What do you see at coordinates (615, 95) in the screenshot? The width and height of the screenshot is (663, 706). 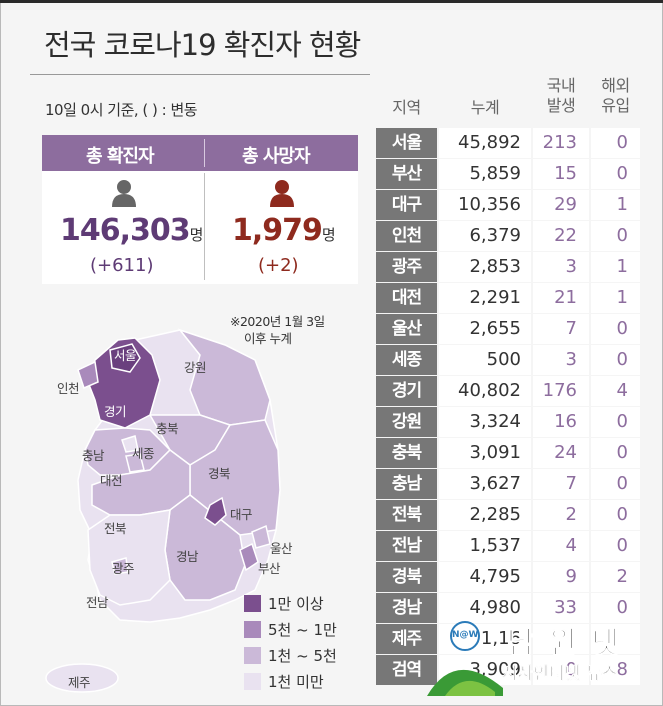 I see `header-overseas: 해외 유입` at bounding box center [615, 95].